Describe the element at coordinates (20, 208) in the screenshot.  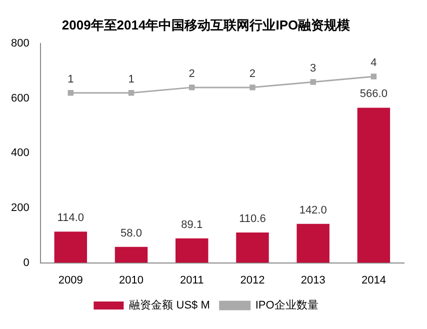
I see `y-tick-label: 200` at that location.